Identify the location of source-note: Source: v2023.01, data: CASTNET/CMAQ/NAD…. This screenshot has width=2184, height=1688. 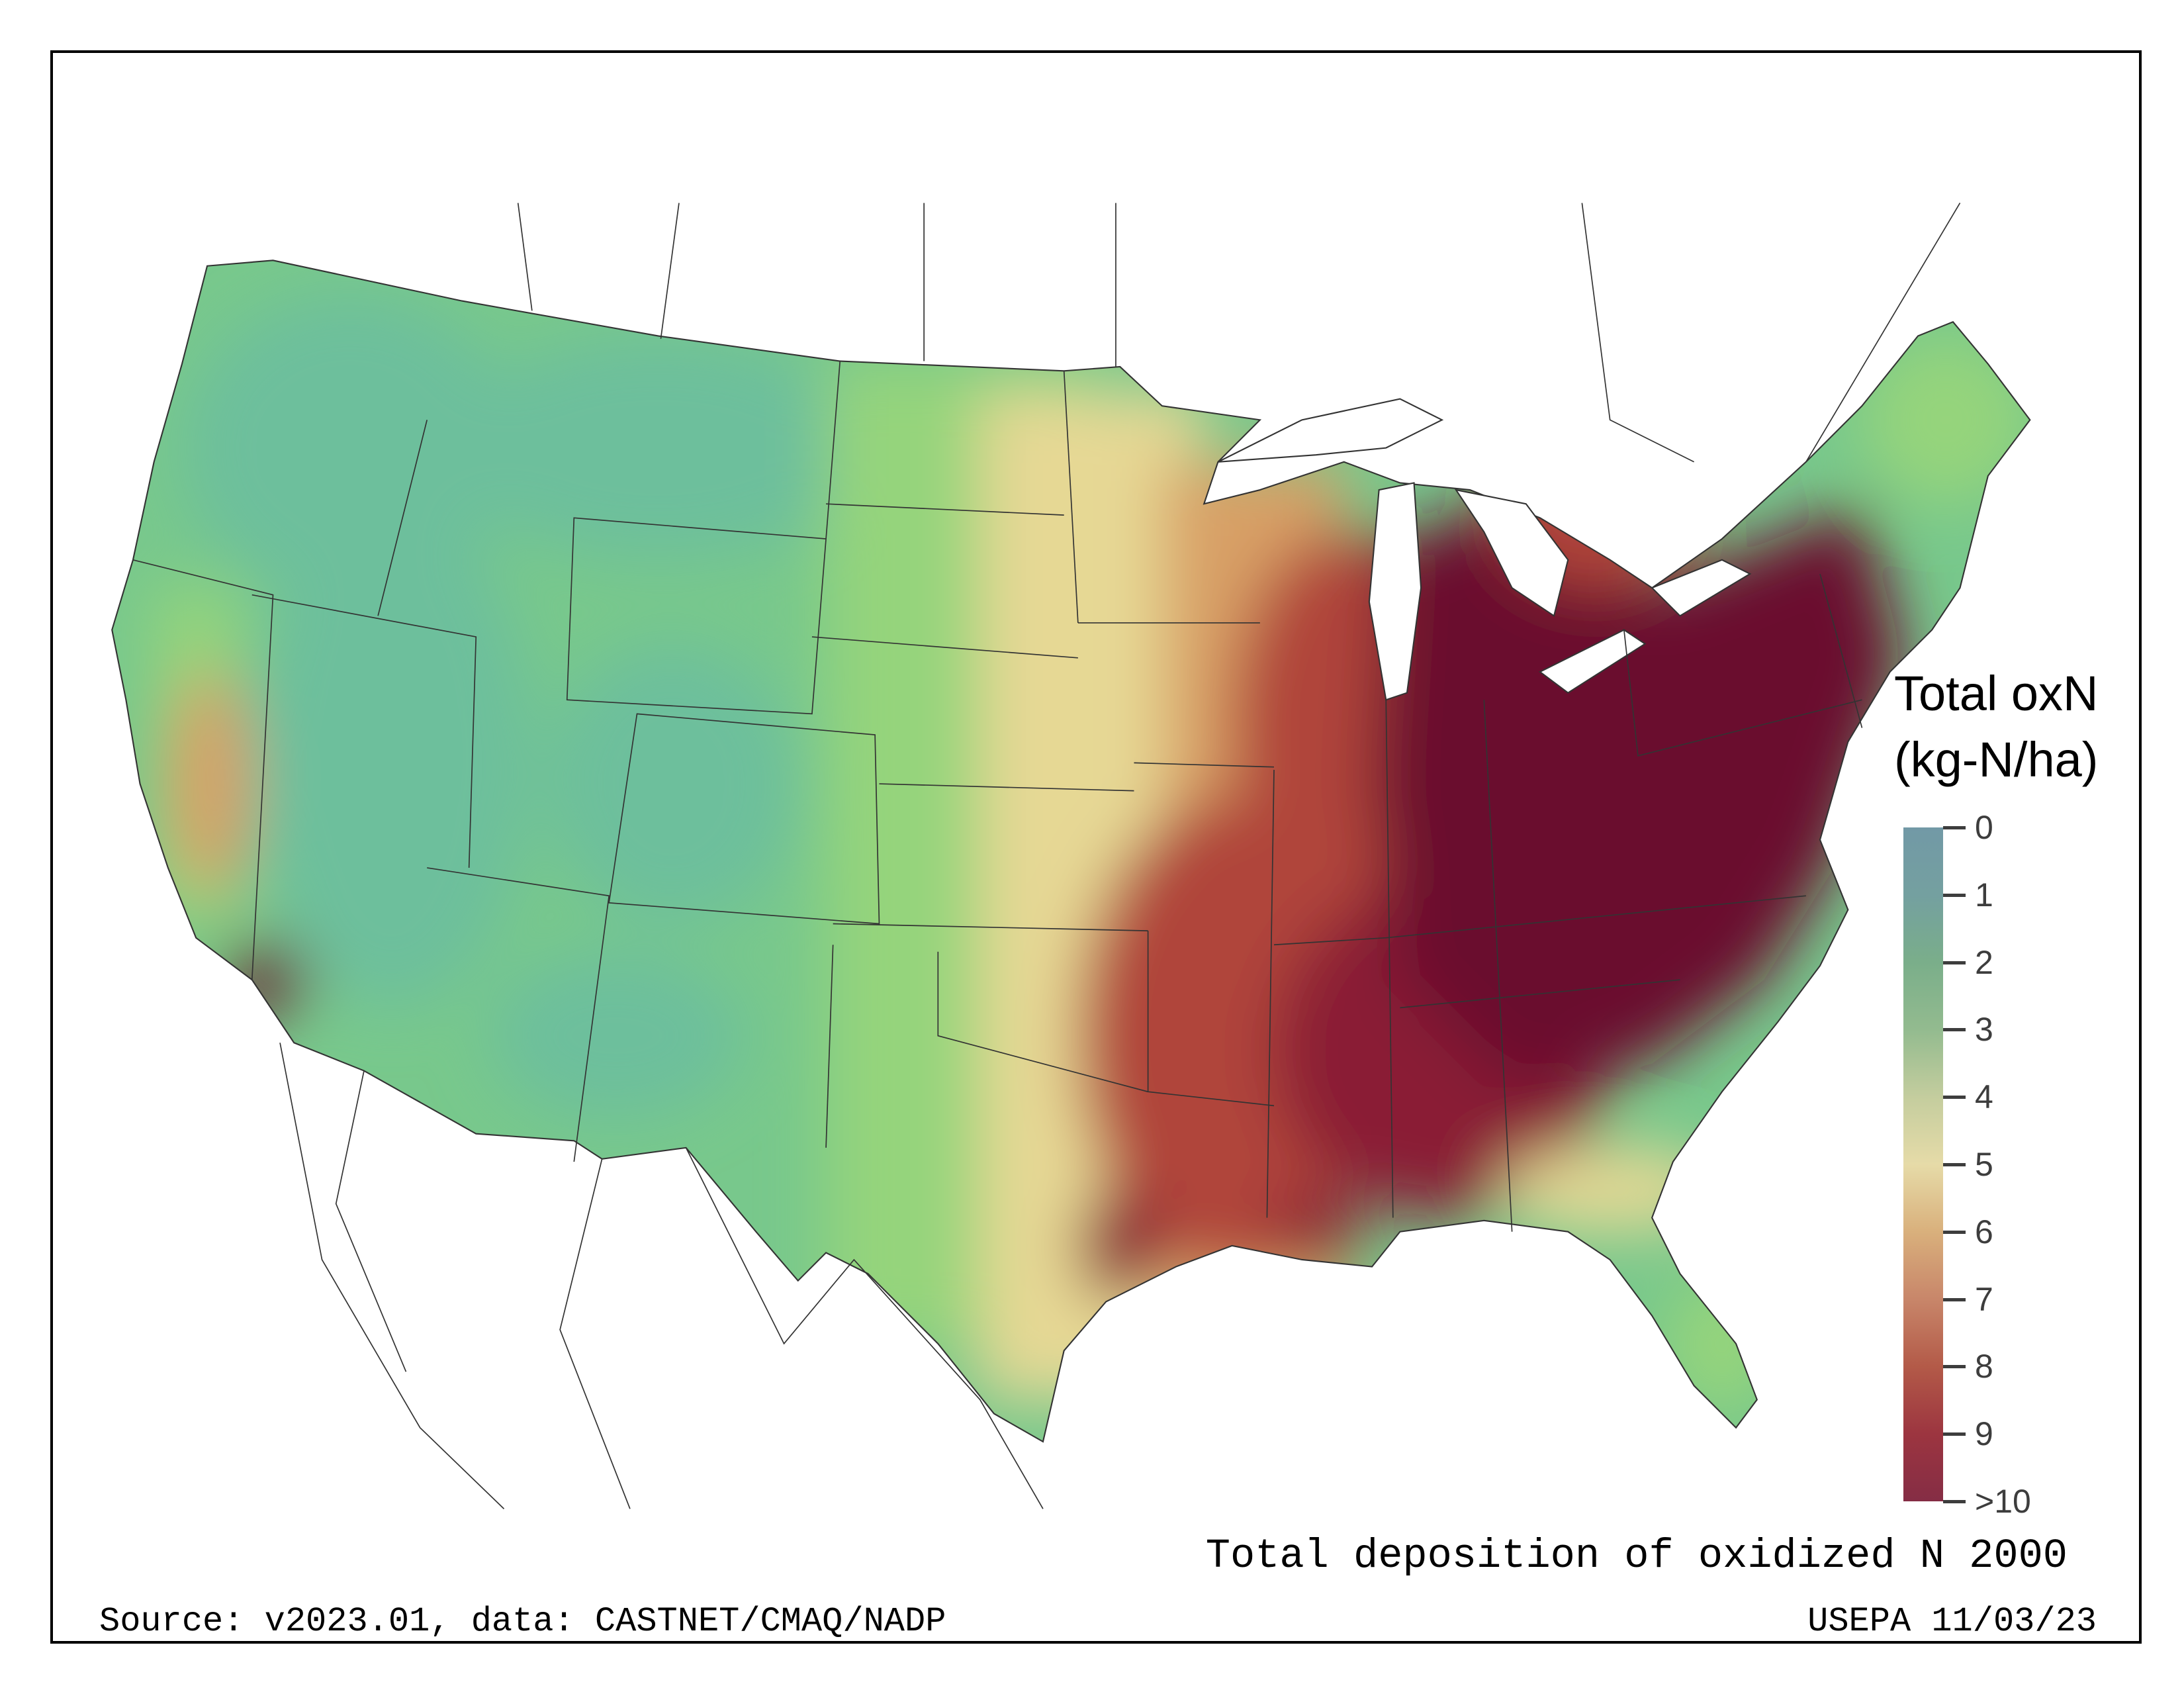
(522, 1621).